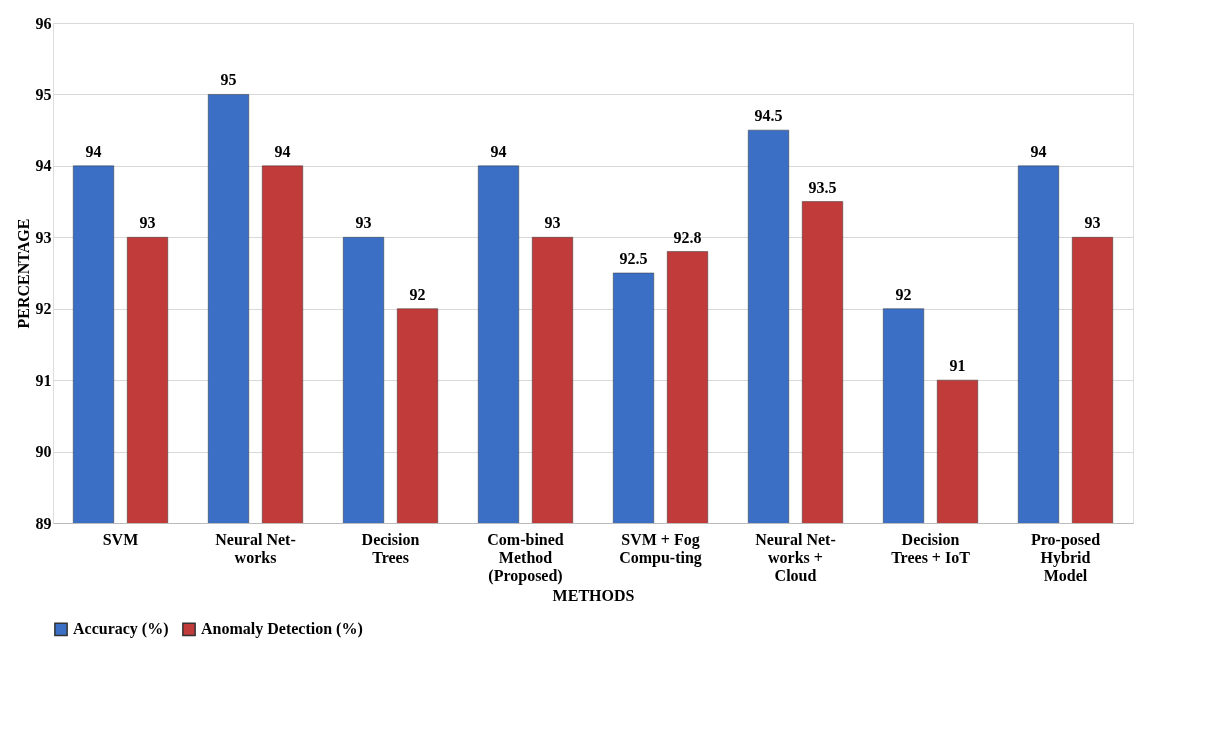 The width and height of the screenshot is (1228, 730). I want to click on data-label: 92.8, so click(687, 237).